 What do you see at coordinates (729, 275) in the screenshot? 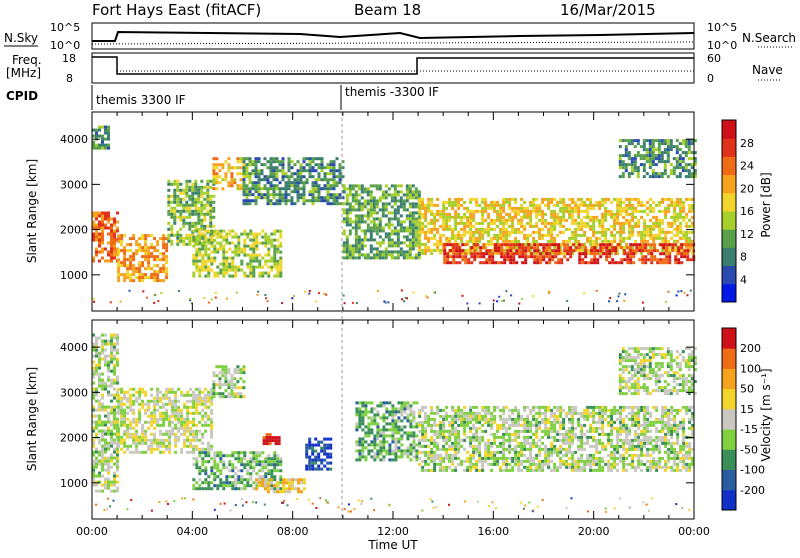
I see `power-colorbar-swatch` at bounding box center [729, 275].